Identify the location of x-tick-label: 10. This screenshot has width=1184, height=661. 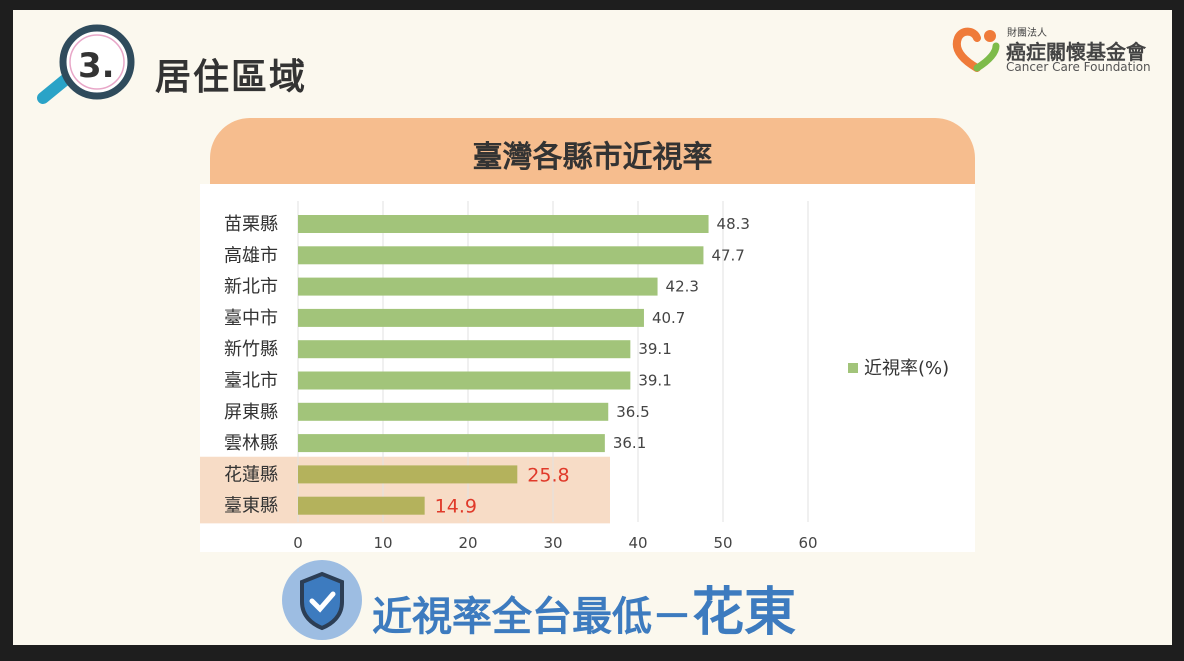
(382, 543).